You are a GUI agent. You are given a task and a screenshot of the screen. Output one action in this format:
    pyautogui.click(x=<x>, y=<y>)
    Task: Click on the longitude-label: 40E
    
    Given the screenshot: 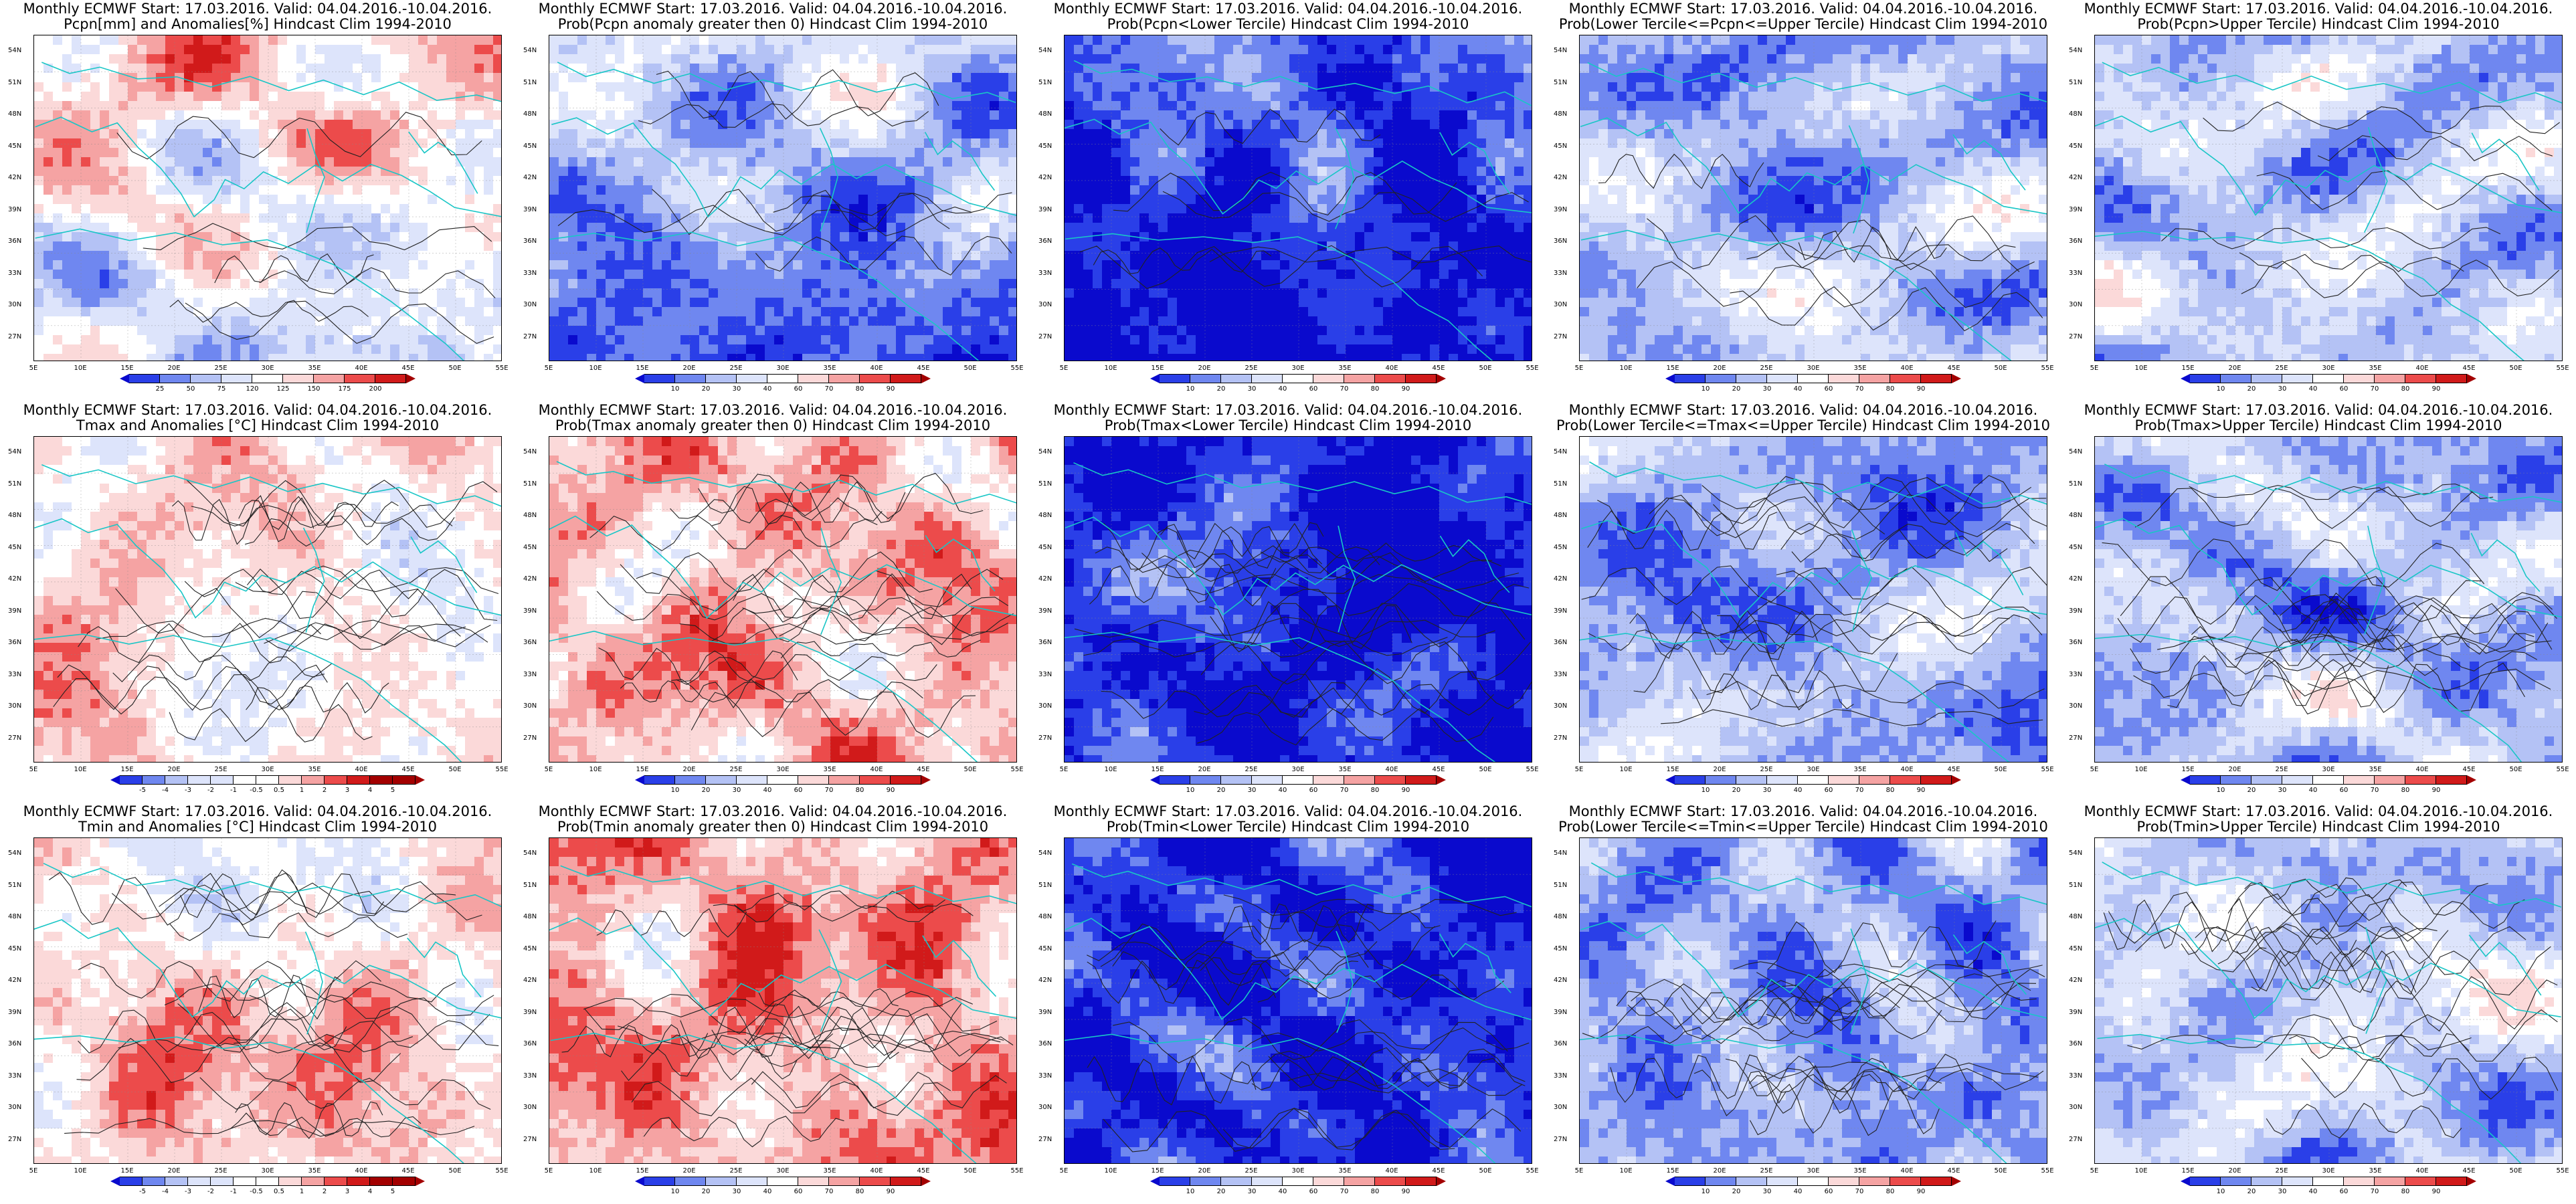 What is the action you would take?
    pyautogui.click(x=361, y=369)
    